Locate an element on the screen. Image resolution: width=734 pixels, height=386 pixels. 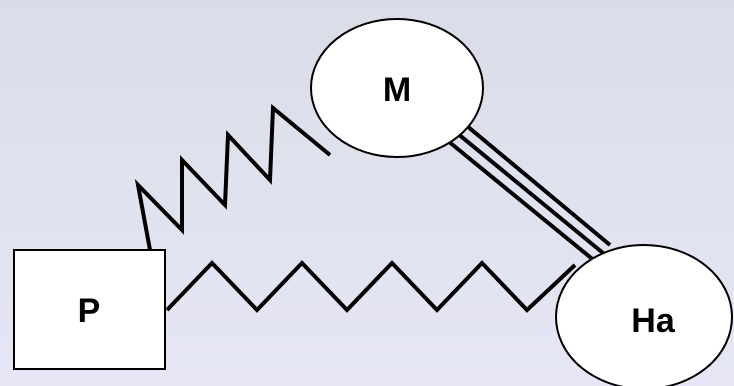
node-ha: Ha is located at coordinates (644, 315).